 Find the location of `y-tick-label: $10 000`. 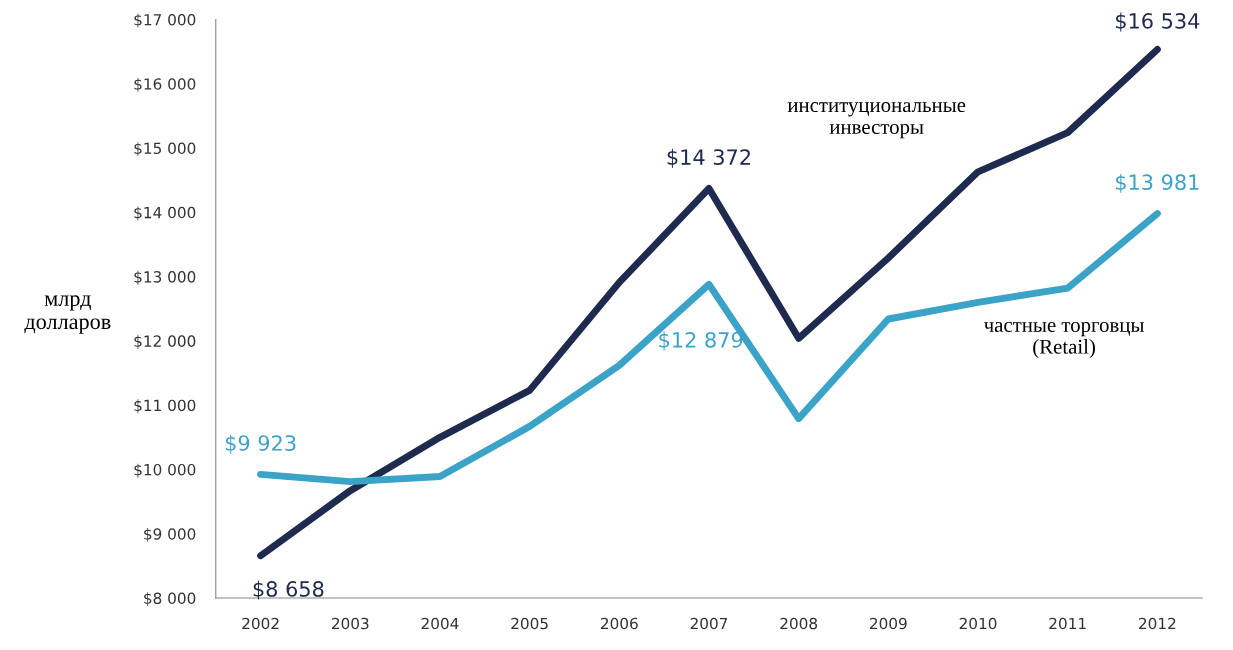

y-tick-label: $10 000 is located at coordinates (165, 470).